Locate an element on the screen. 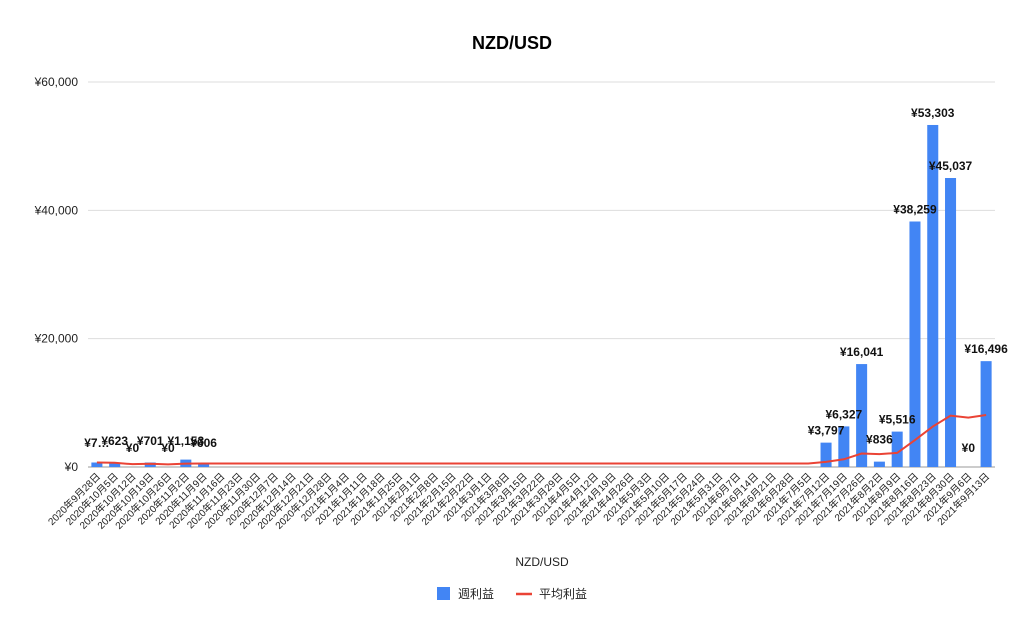 This screenshot has height=634, width=1024. data-label: ¥16,041 is located at coordinates (862, 352).